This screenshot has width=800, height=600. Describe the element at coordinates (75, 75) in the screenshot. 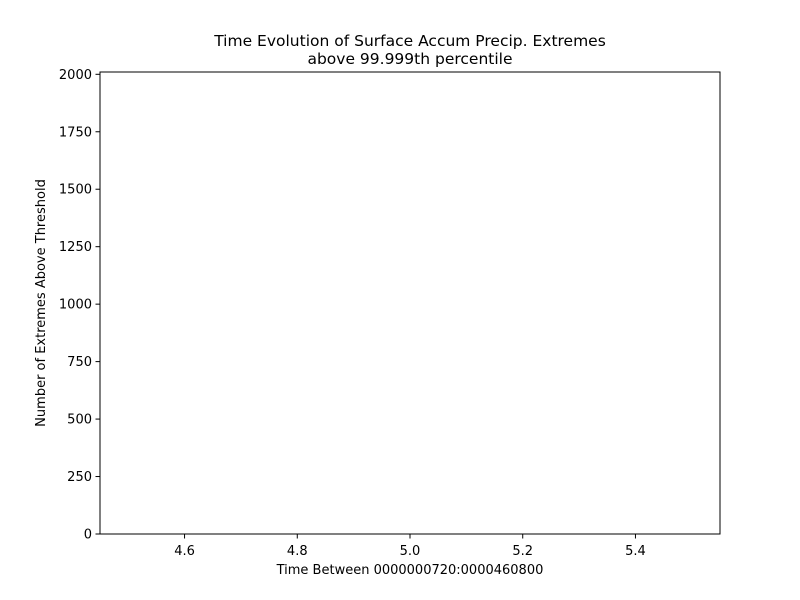

I see `y-tick-label: 2000` at that location.